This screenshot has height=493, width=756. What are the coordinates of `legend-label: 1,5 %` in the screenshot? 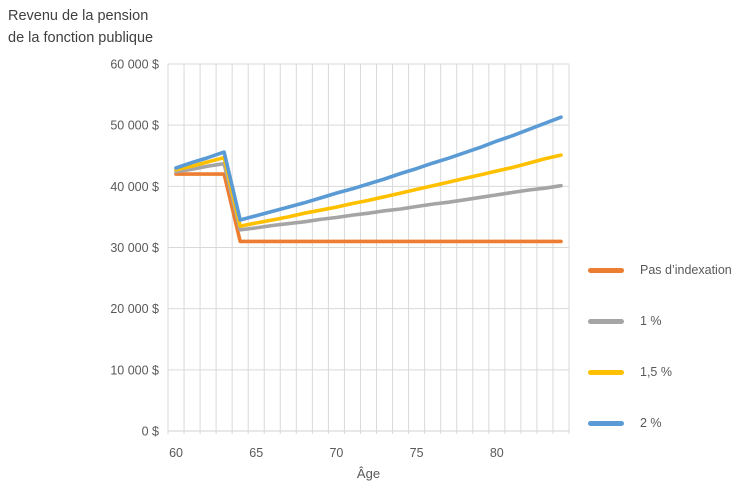 It's located at (656, 372).